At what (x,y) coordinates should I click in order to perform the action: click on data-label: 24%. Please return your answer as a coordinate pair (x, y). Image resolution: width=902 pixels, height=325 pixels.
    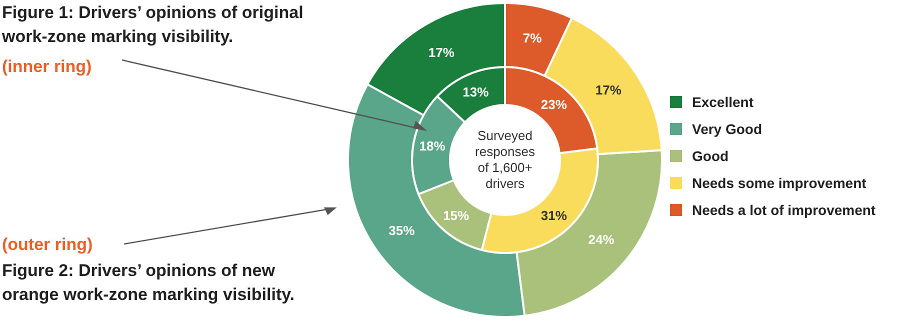
    Looking at the image, I should click on (601, 240).